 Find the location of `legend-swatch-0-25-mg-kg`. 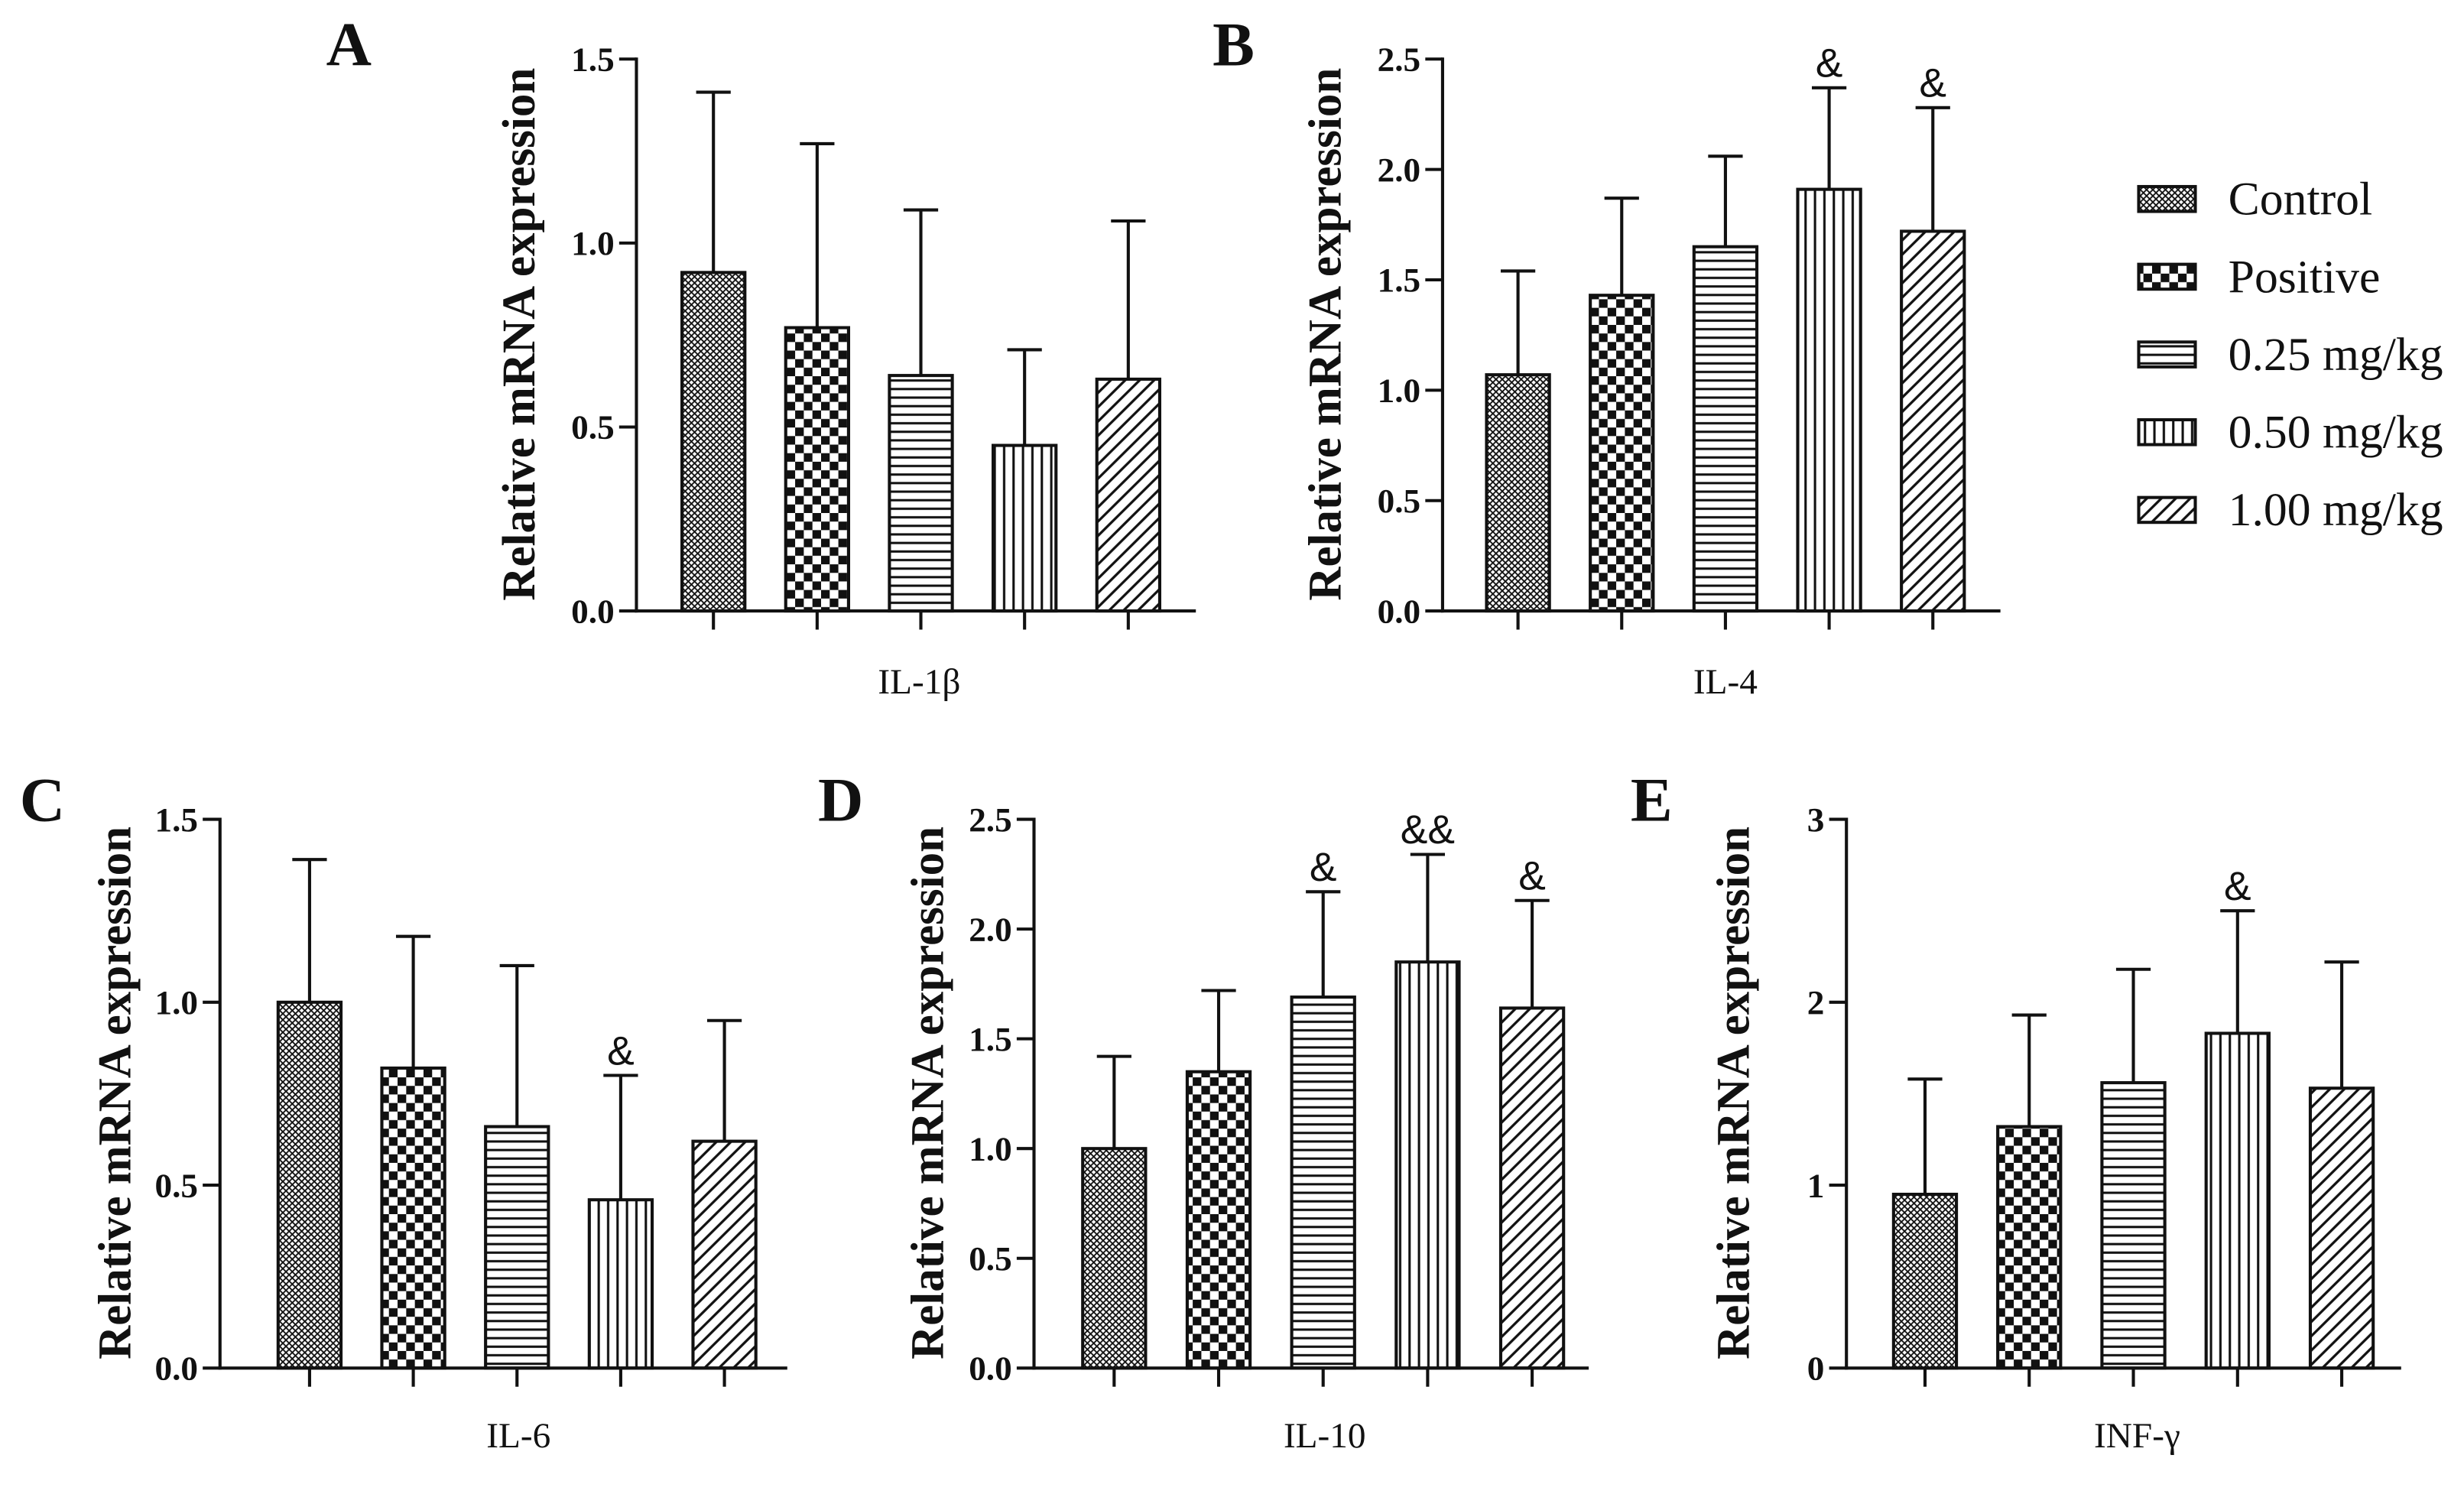

legend-swatch-0-25-mg-kg is located at coordinates (2167, 355).